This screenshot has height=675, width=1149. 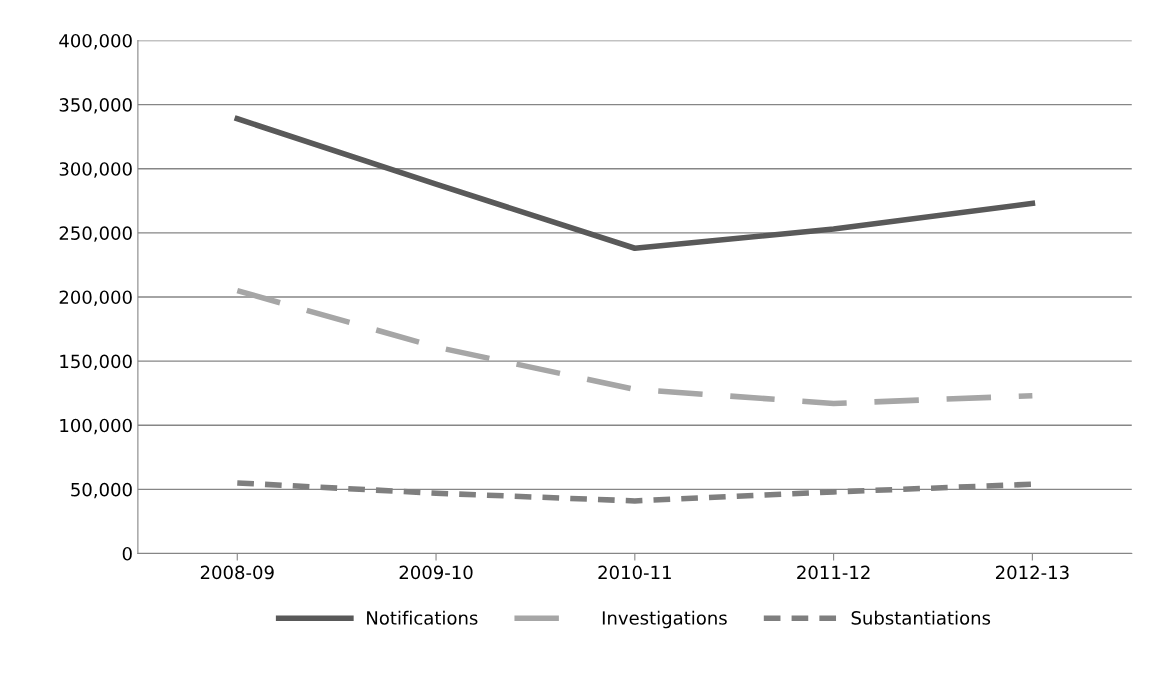 What do you see at coordinates (95, 234) in the screenshot?
I see `y-tick-label: 250,000` at bounding box center [95, 234].